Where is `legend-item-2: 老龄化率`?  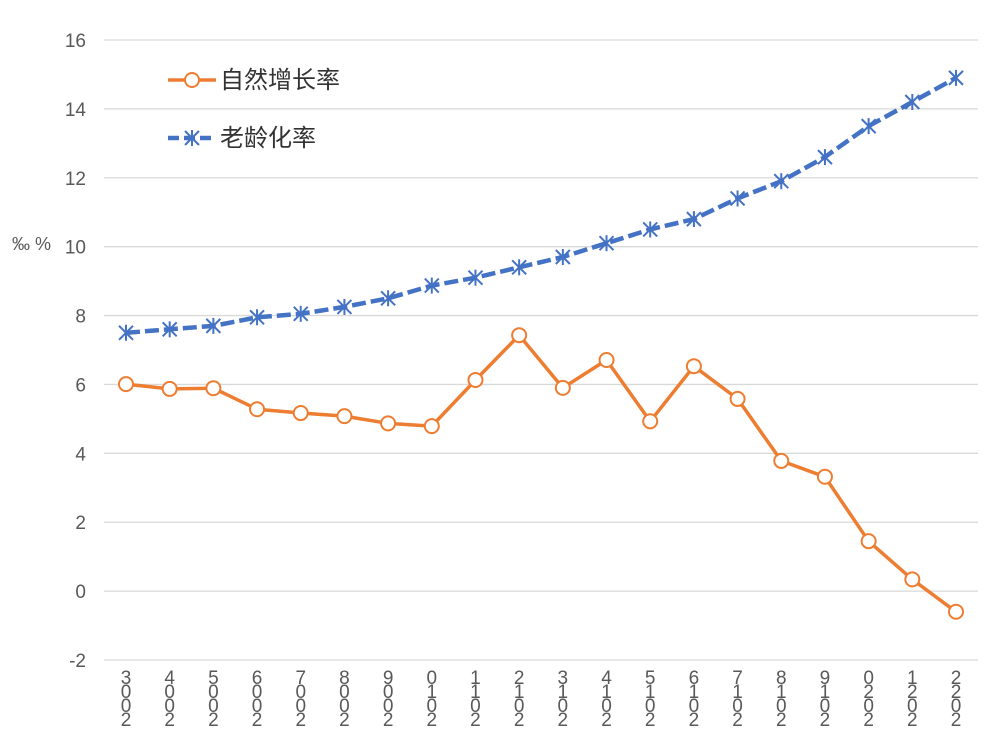
legend-item-2: 老龄化率 is located at coordinates (242, 138).